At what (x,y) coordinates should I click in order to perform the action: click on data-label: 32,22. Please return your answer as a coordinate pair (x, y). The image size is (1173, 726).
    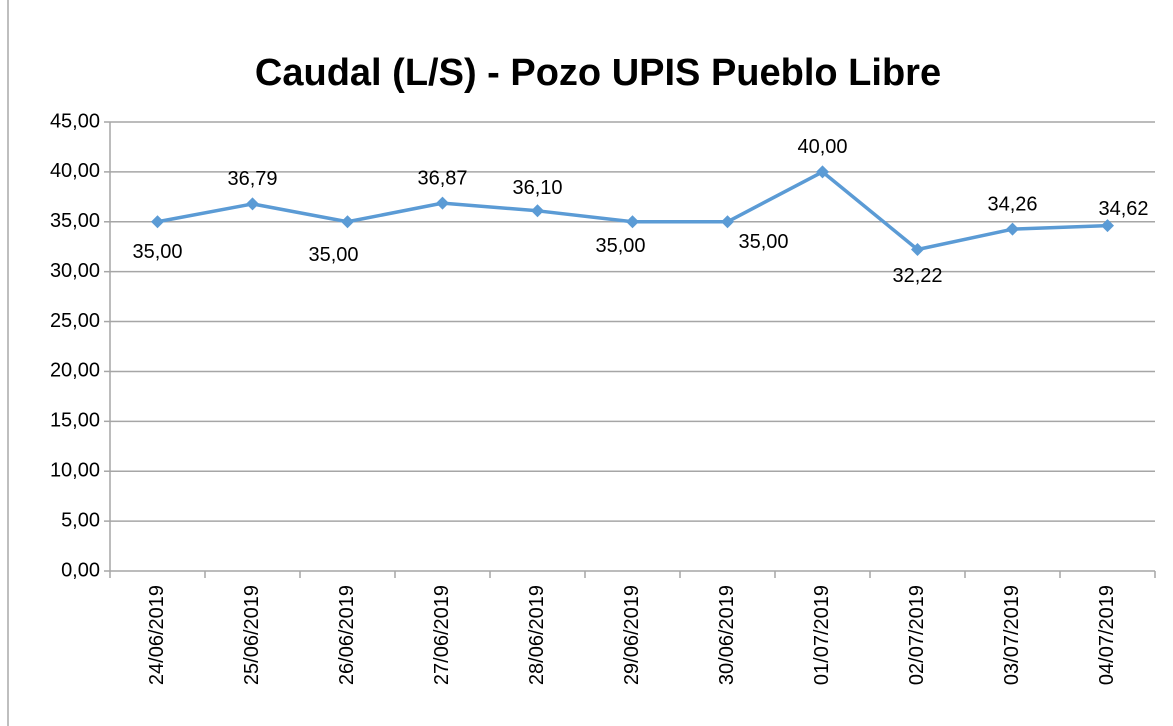
    Looking at the image, I should click on (917, 276).